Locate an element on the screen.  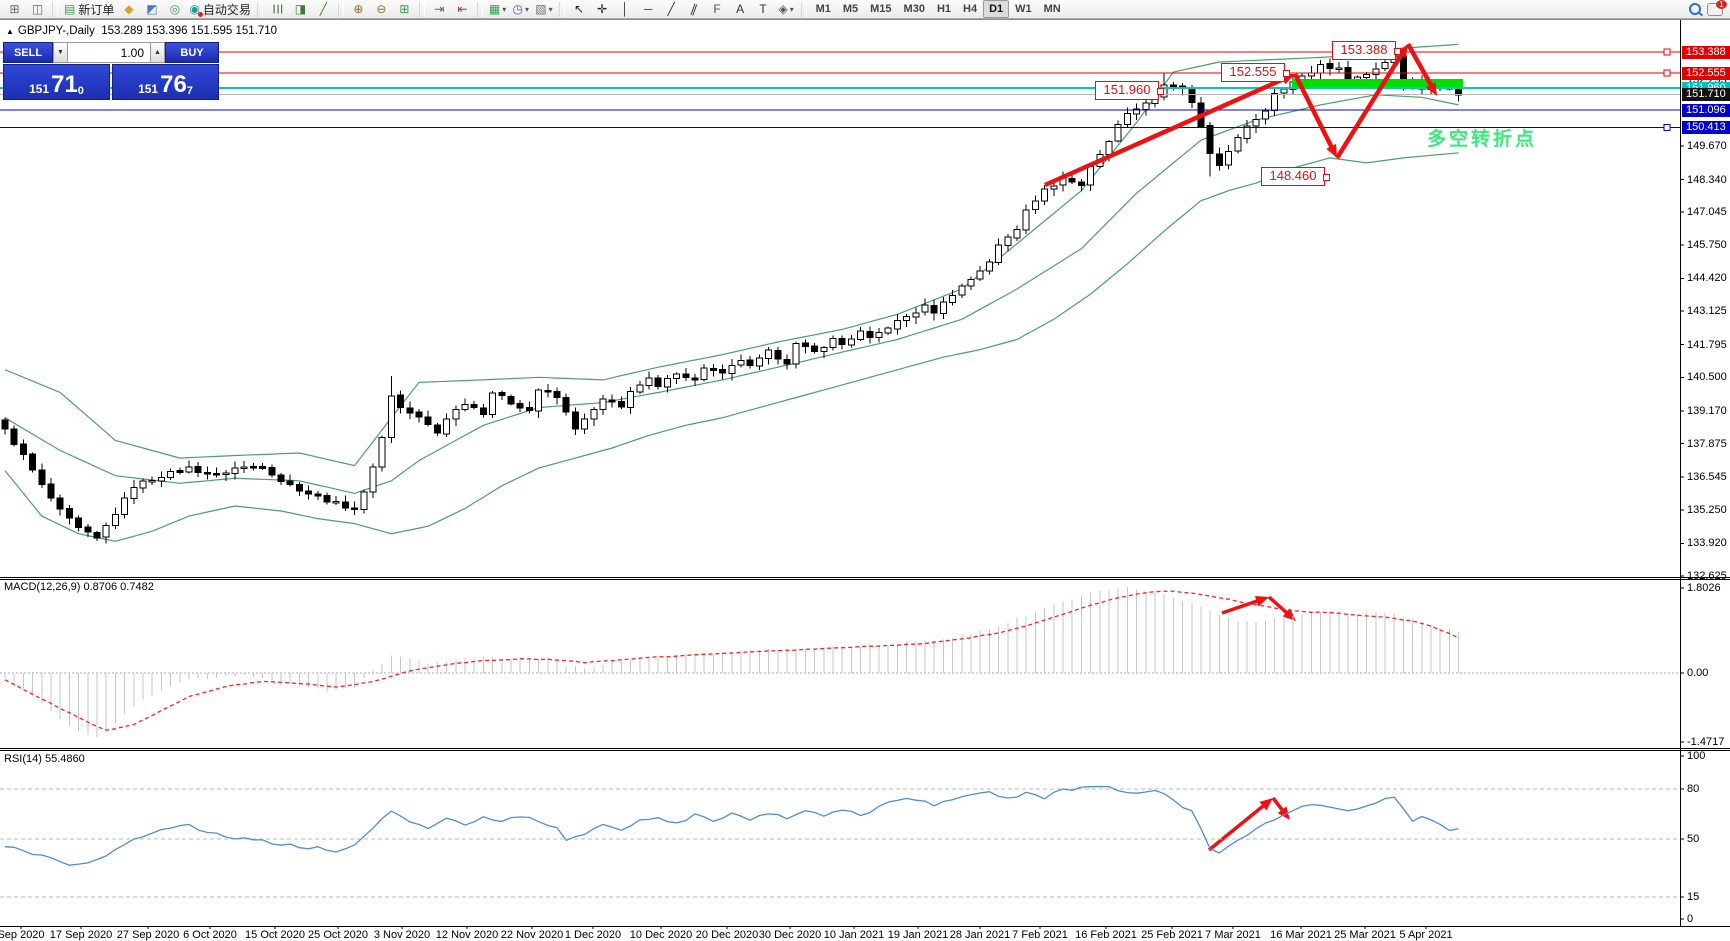
timeframe-d1-button: D1 is located at coordinates (996, 9).